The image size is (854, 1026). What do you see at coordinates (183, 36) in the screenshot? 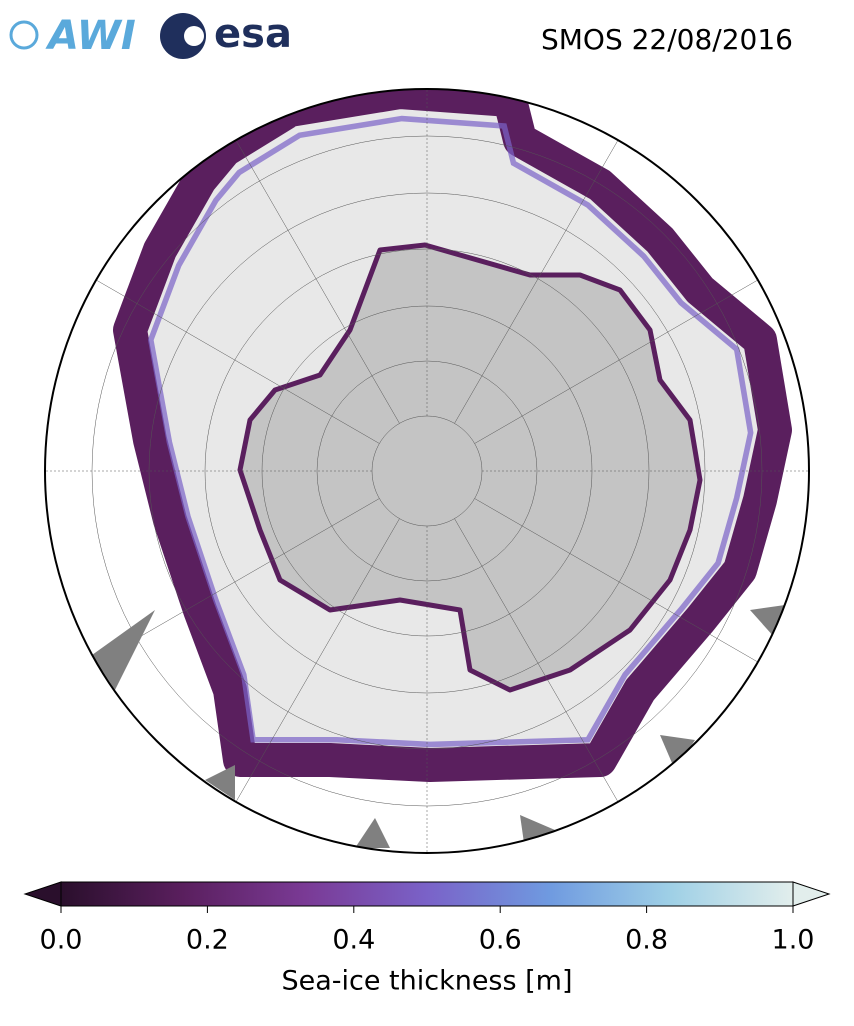
I see `esa-icon` at bounding box center [183, 36].